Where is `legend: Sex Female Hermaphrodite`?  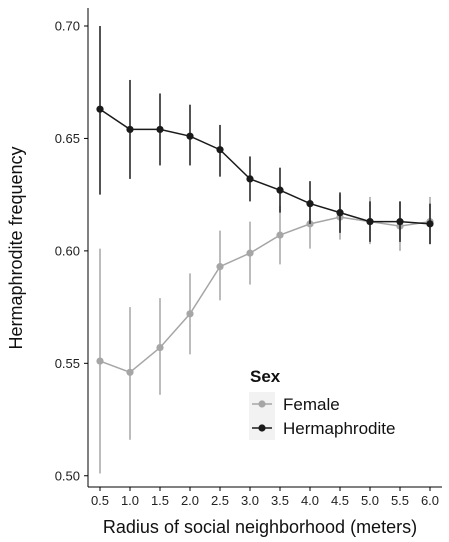 legend: Sex Female Hermaphrodite is located at coordinates (322, 403).